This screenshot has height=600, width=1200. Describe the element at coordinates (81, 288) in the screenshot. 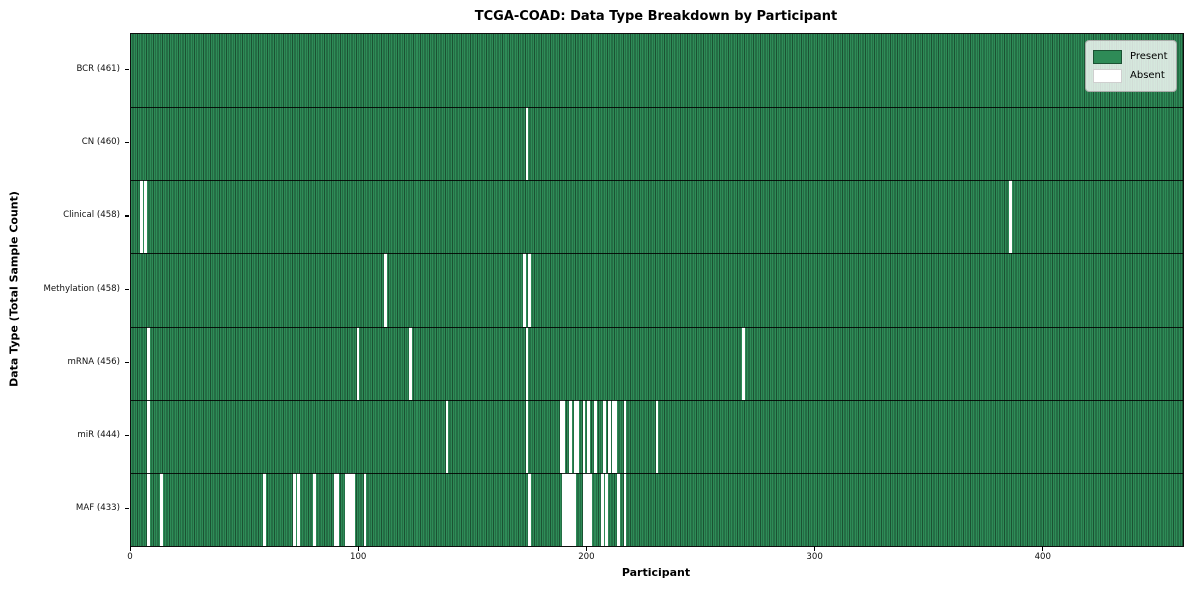

I see `y-tick-label-Methylation: Methylation (458)` at that location.